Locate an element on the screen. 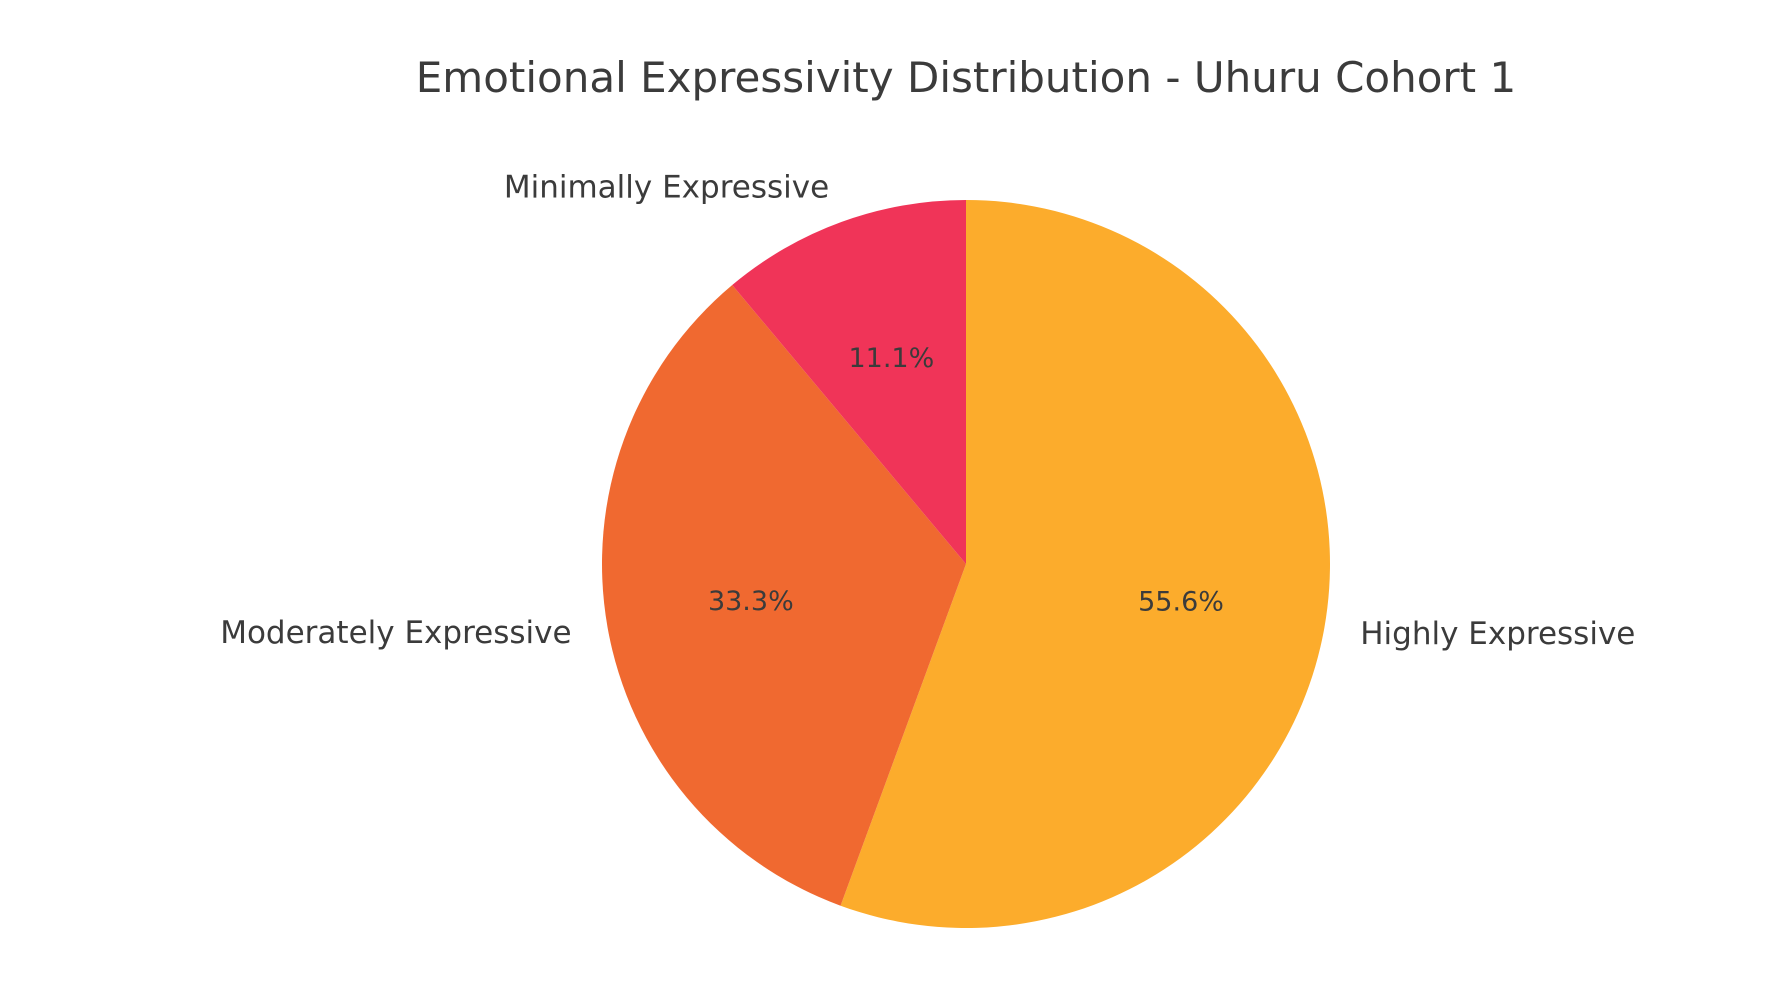  pct-label-highly-expressive: 55.6% is located at coordinates (1181, 602).